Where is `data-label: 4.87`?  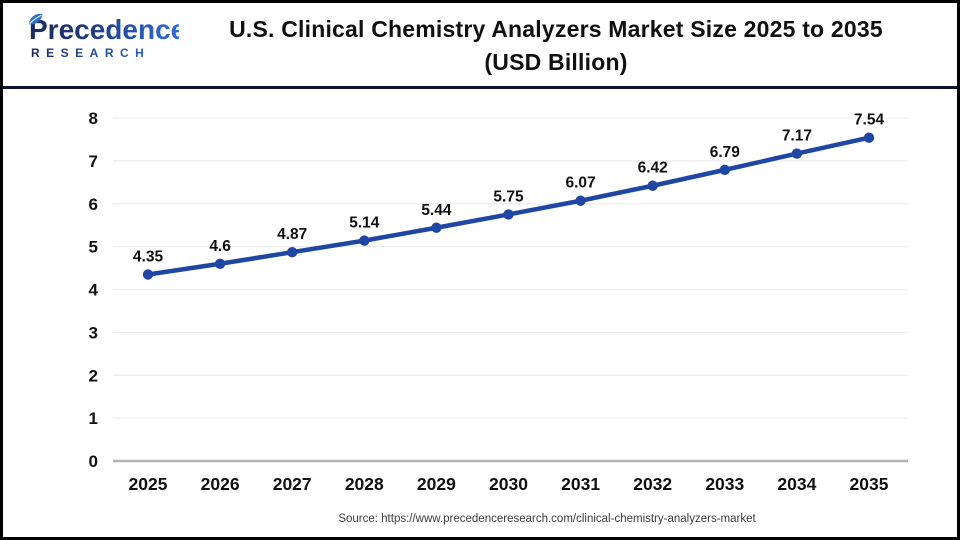
data-label: 4.87 is located at coordinates (292, 234).